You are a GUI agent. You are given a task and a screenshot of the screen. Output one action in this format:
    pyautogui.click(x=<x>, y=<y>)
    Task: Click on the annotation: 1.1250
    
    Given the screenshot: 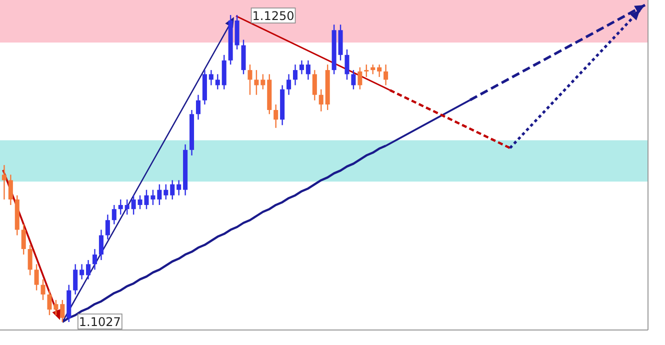 What is the action you would take?
    pyautogui.click(x=273, y=16)
    